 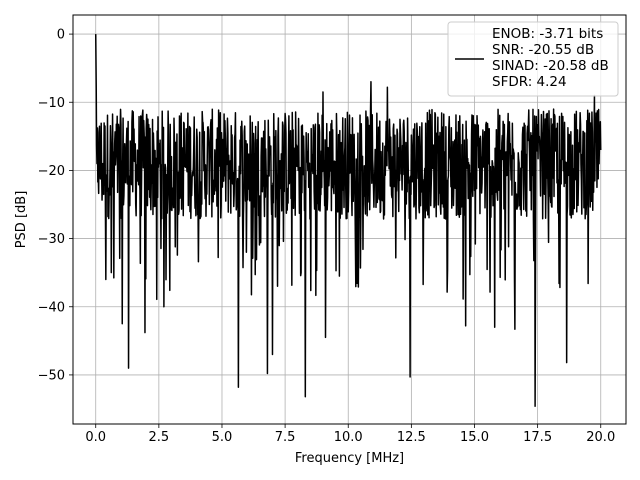 I want to click on y-tick-label: −20, so click(x=51, y=171).